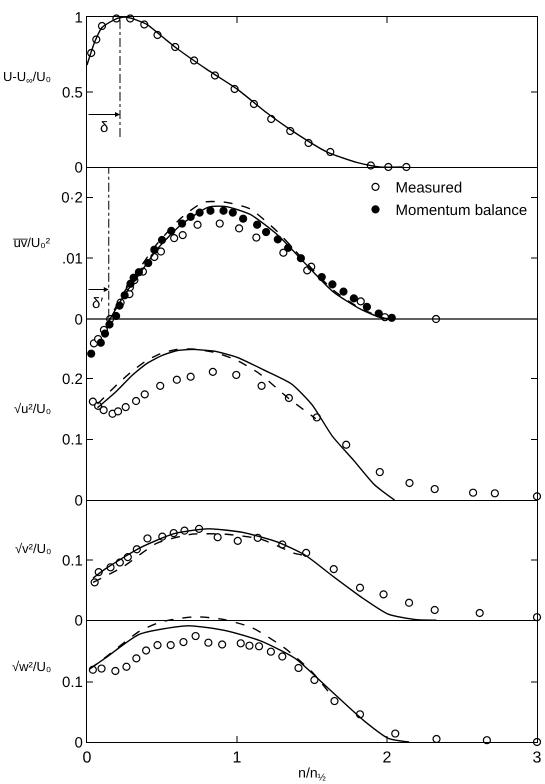  Describe the element at coordinates (33, 408) in the screenshot. I see `y-axis-title: √u²/U₀` at that location.